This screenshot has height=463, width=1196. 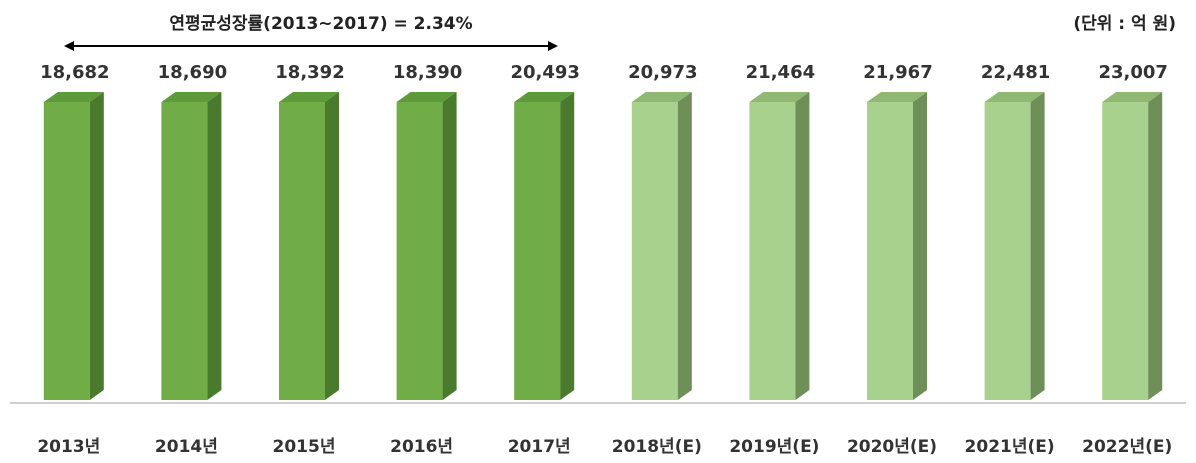 What do you see at coordinates (421, 447) in the screenshot?
I see `x-tick-label-3: 2016년` at bounding box center [421, 447].